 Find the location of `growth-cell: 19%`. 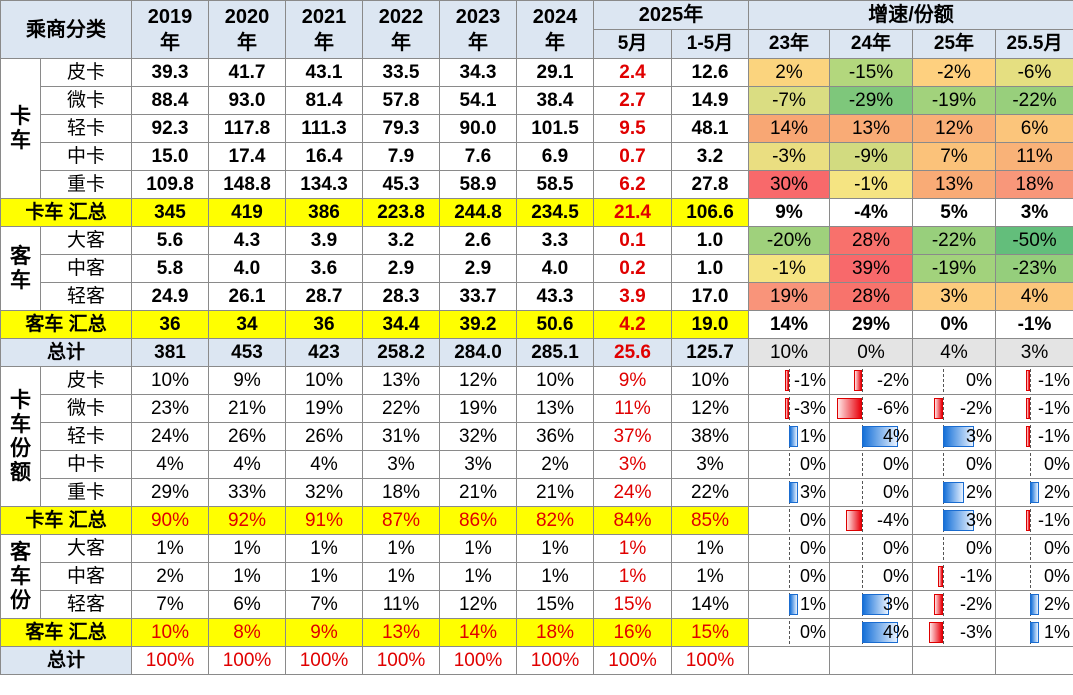

growth-cell: 19% is located at coordinates (789, 296).